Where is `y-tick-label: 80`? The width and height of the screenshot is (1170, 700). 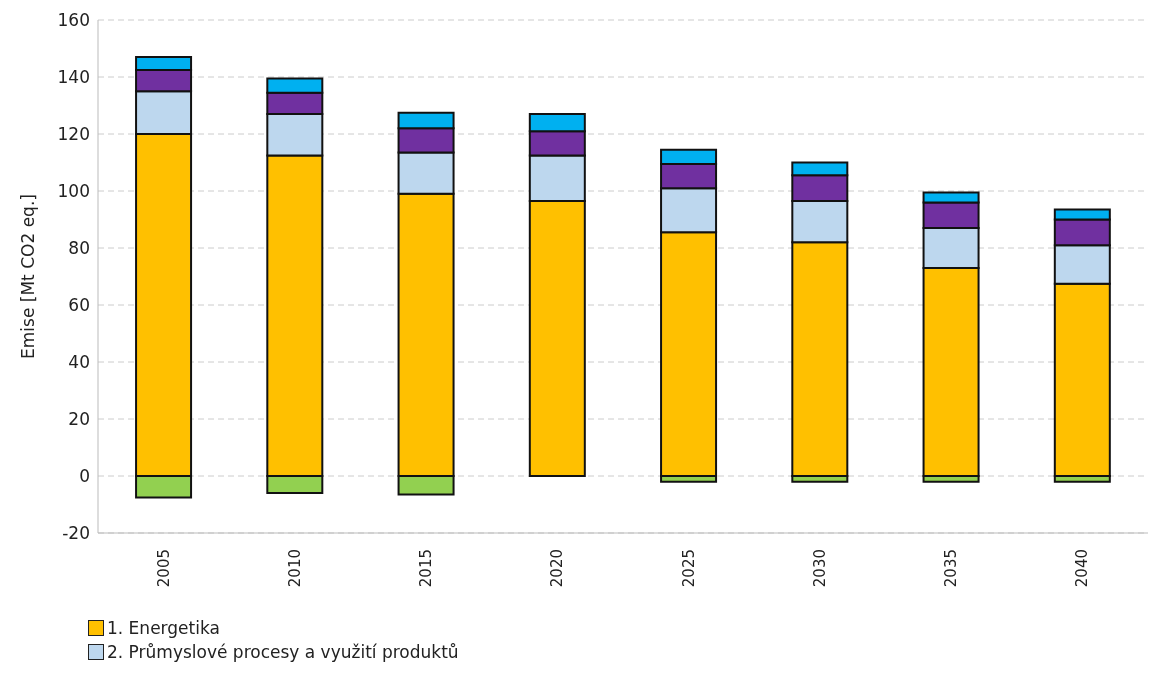 y-tick-label: 80 is located at coordinates (79, 248).